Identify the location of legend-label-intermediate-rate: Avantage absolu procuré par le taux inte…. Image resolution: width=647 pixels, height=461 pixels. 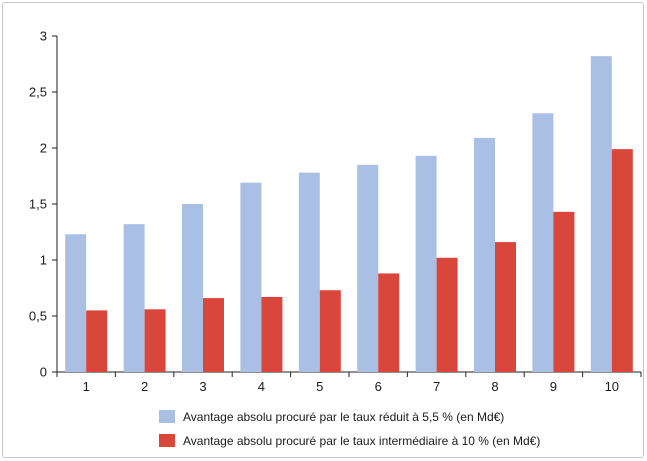
(361, 441).